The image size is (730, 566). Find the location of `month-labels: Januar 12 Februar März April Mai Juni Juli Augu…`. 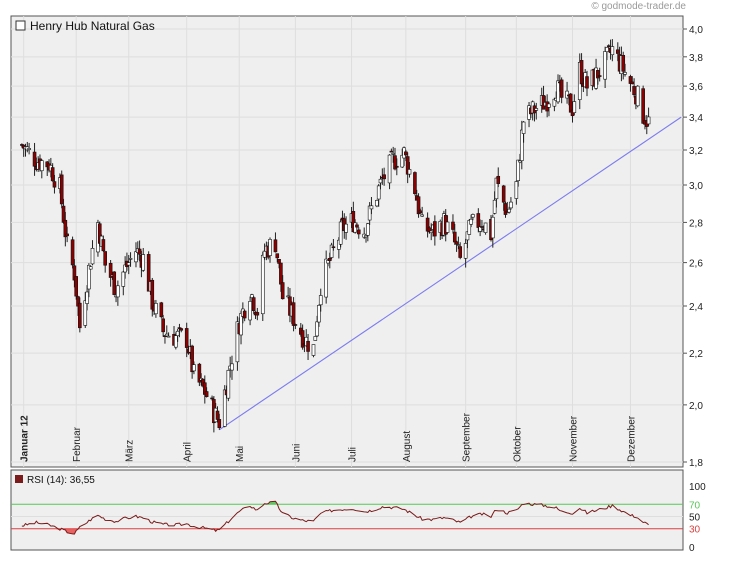

month-labels: Januar 12 Februar März April Mai Juni Juli Augu… is located at coordinates (329, 437).